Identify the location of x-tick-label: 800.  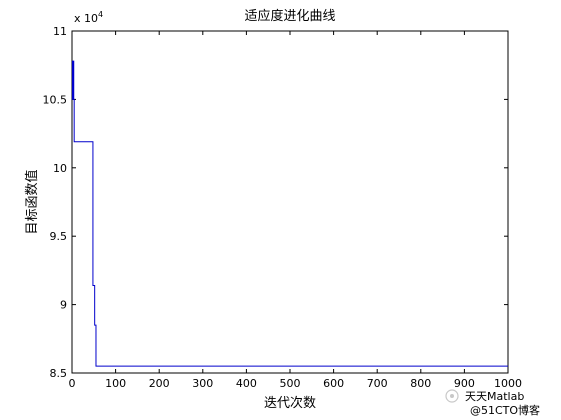
(420, 383).